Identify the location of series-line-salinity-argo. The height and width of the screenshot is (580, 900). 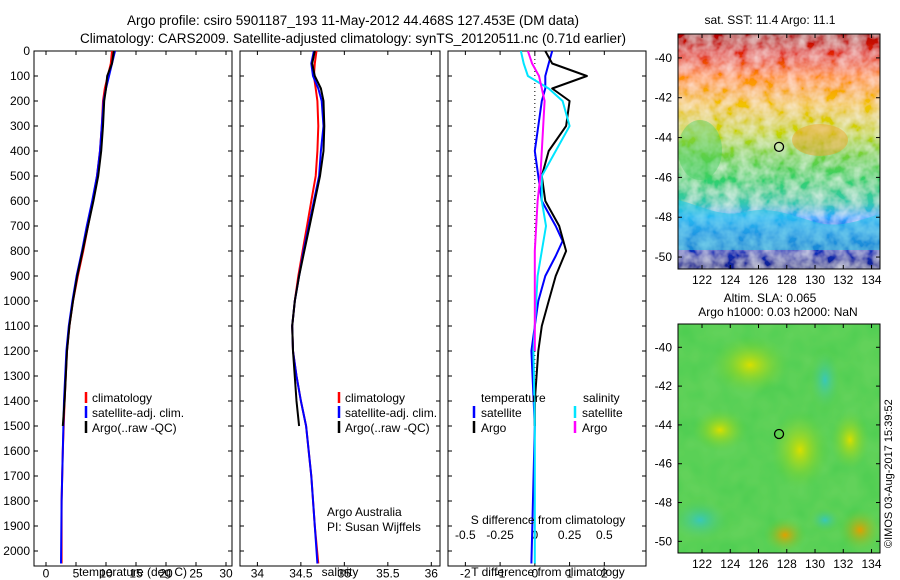
(536, 201).